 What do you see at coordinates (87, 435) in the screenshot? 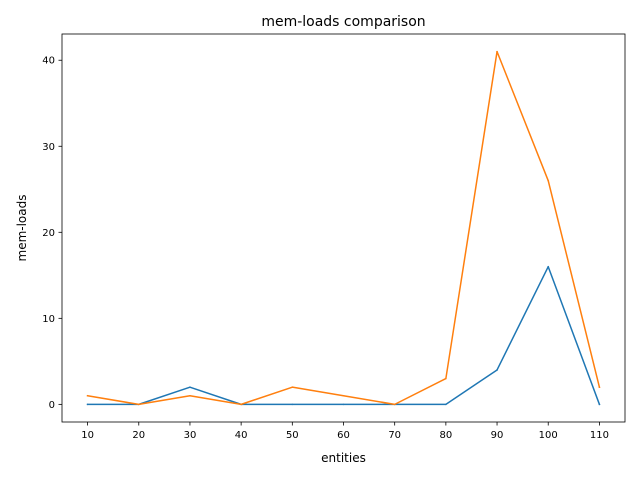
I see `x-tick-label: 10` at bounding box center [87, 435].